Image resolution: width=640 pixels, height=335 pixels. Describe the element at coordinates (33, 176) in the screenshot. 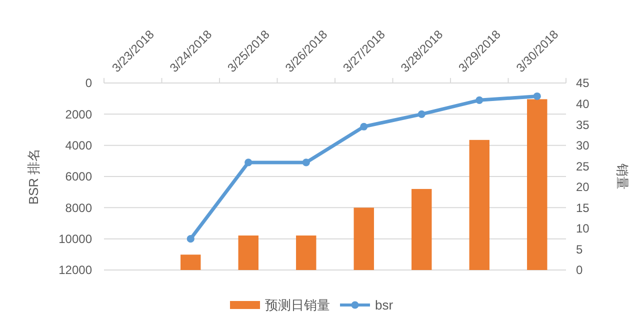

I see `y-axis-title: BSR 排名` at that location.